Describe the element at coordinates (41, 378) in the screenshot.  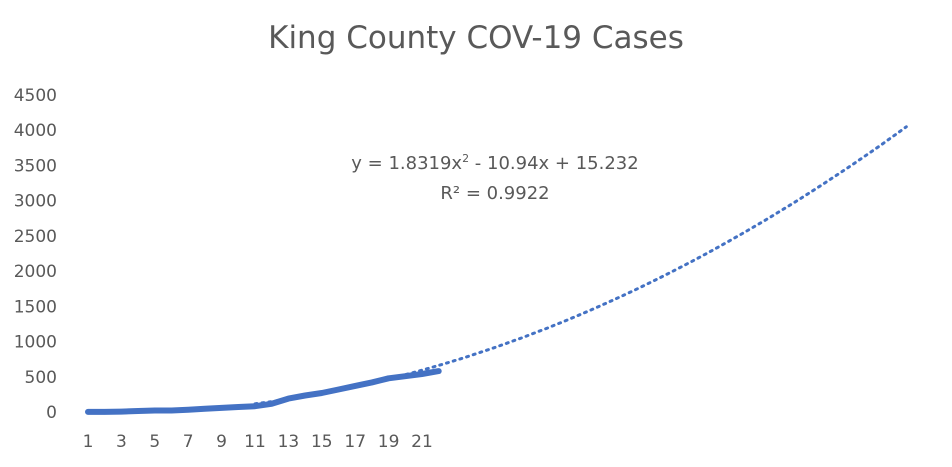
I see `y-tick-label: 500` at that location.